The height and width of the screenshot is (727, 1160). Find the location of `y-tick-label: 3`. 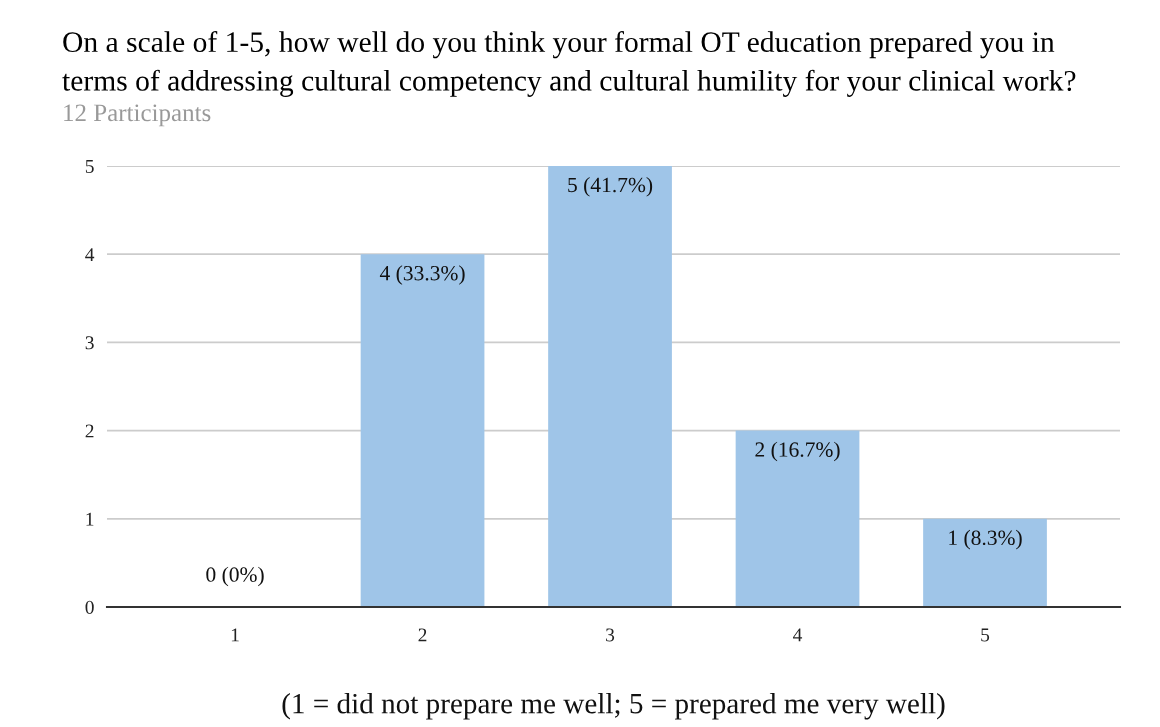

y-tick-label: 3 is located at coordinates (89, 343).